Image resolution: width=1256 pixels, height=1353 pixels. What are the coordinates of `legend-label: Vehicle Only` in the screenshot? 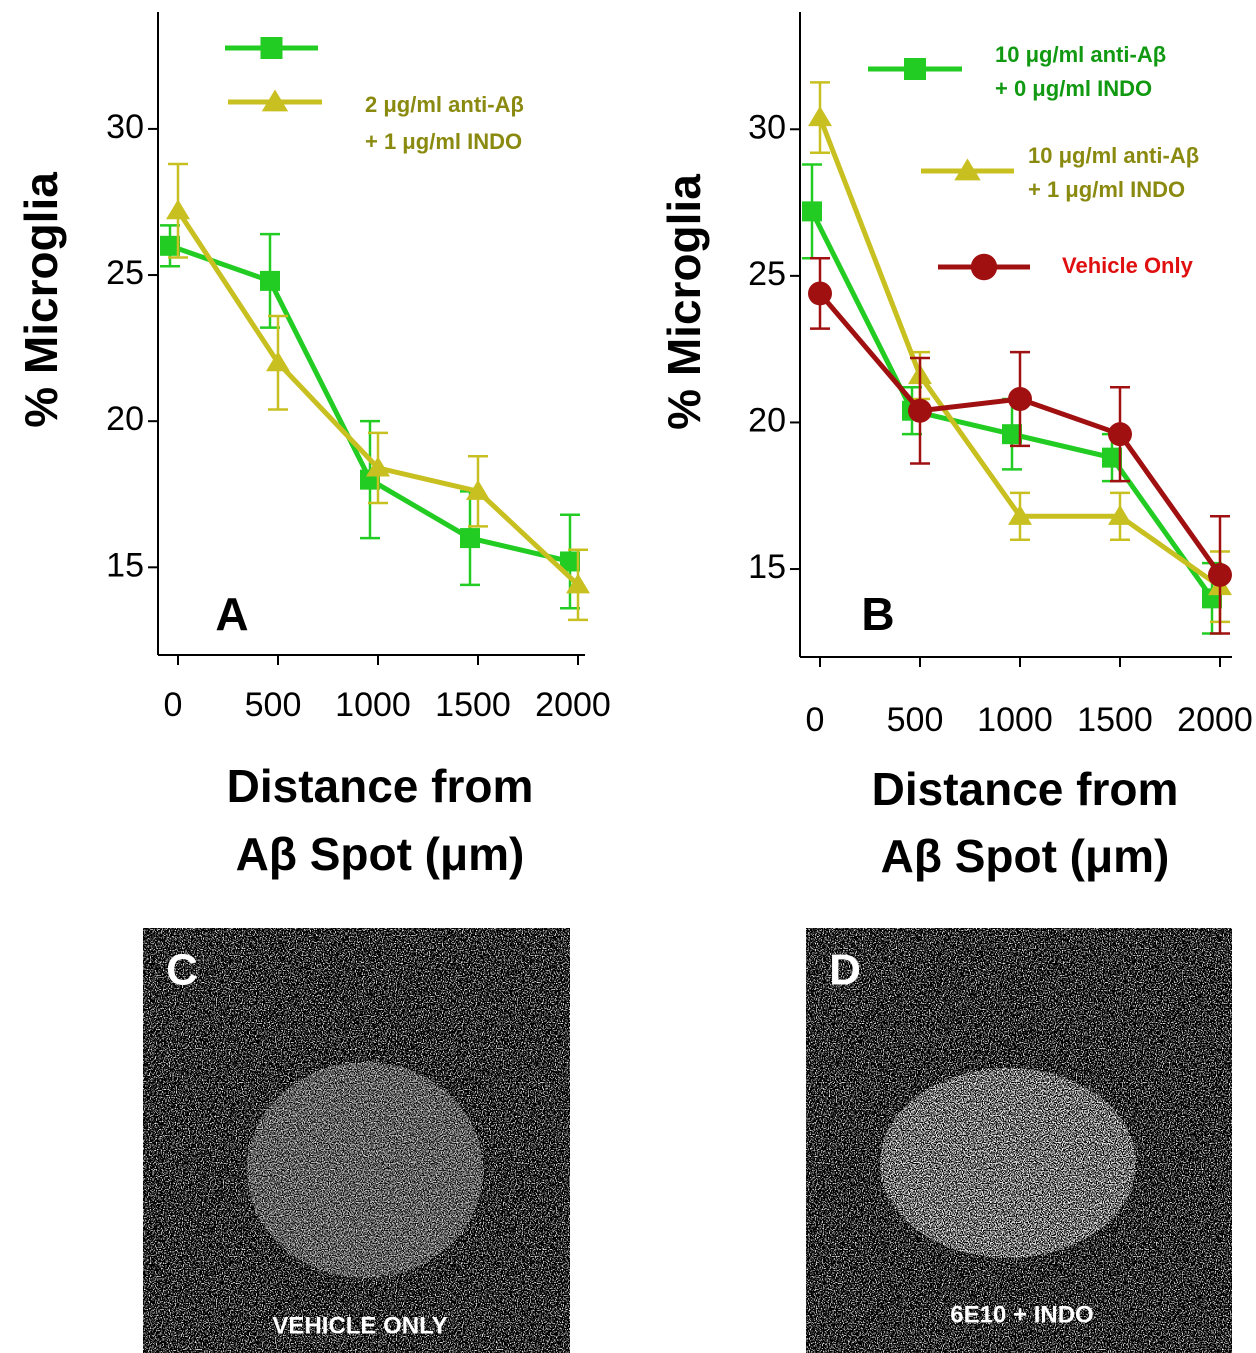 It's located at (1128, 265).